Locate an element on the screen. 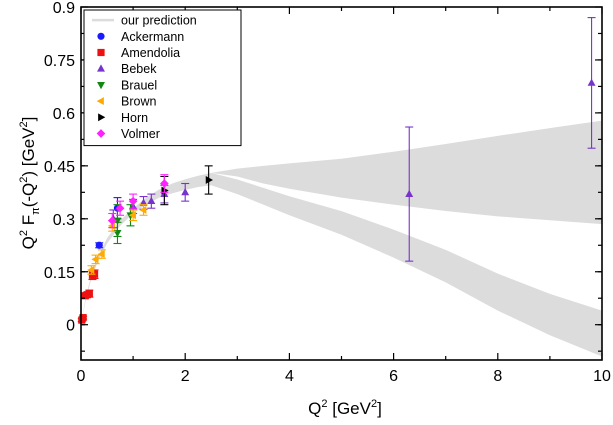 This screenshot has width=613, height=425. y-tick-label: 0.15 is located at coordinates (59, 273).